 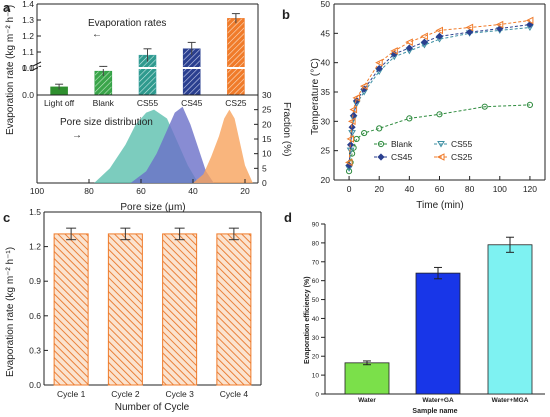 I want to click on d-y-tick-label: 50, so click(x=316, y=300).